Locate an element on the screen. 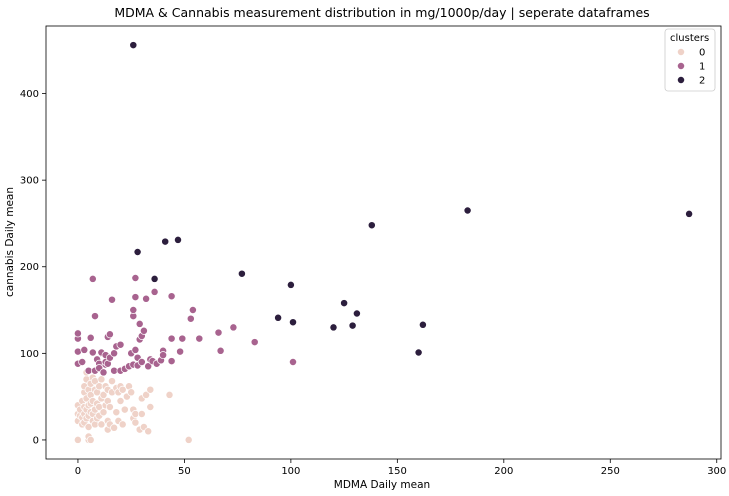  y-tick-label: 0 is located at coordinates (36, 440).